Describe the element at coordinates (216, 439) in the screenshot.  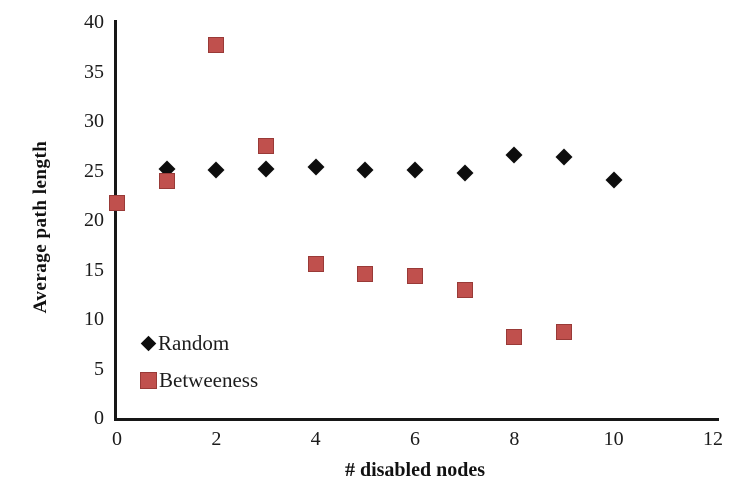
I see `x-tick-label: 2` at that location.